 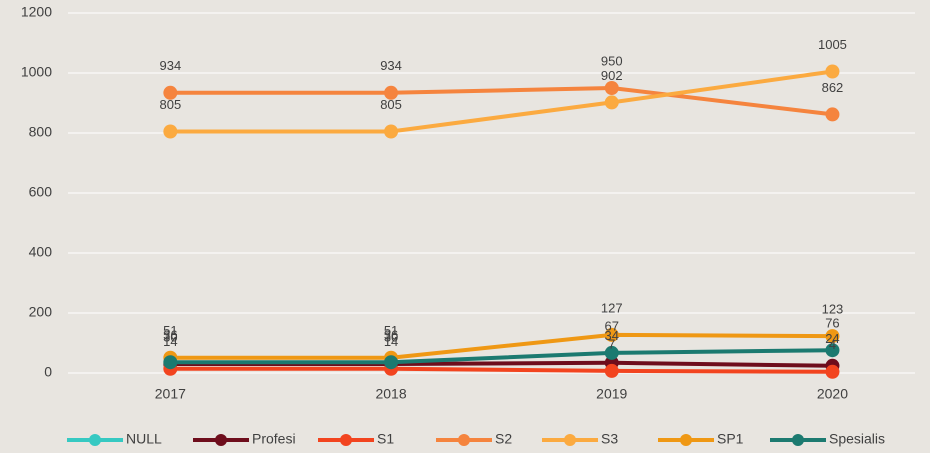 What do you see at coordinates (730, 439) in the screenshot?
I see `legend-label: SP1` at bounding box center [730, 439].